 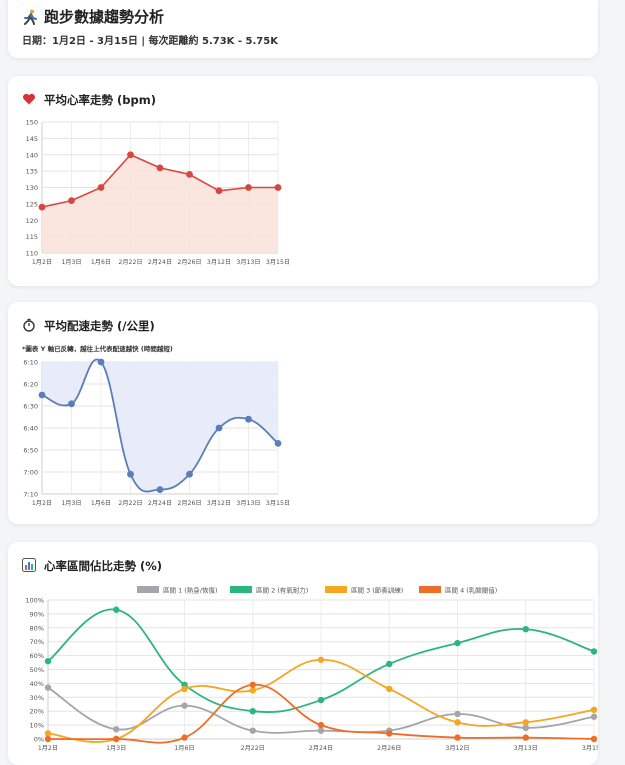 I want to click on hr-x-tick-label: 1月6日, so click(x=101, y=262).